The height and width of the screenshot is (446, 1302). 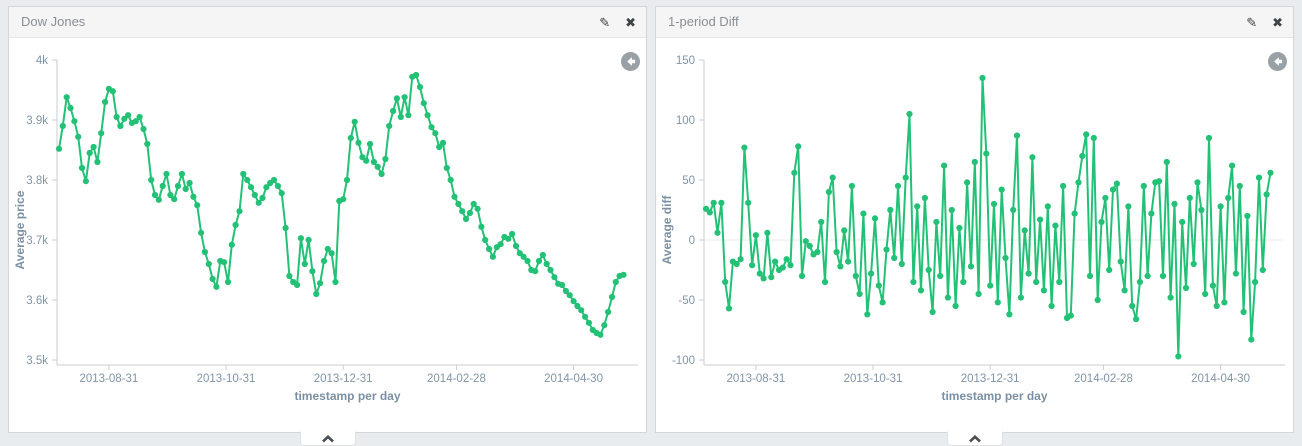 I want to click on svg-text: 0, so click(x=692, y=241).